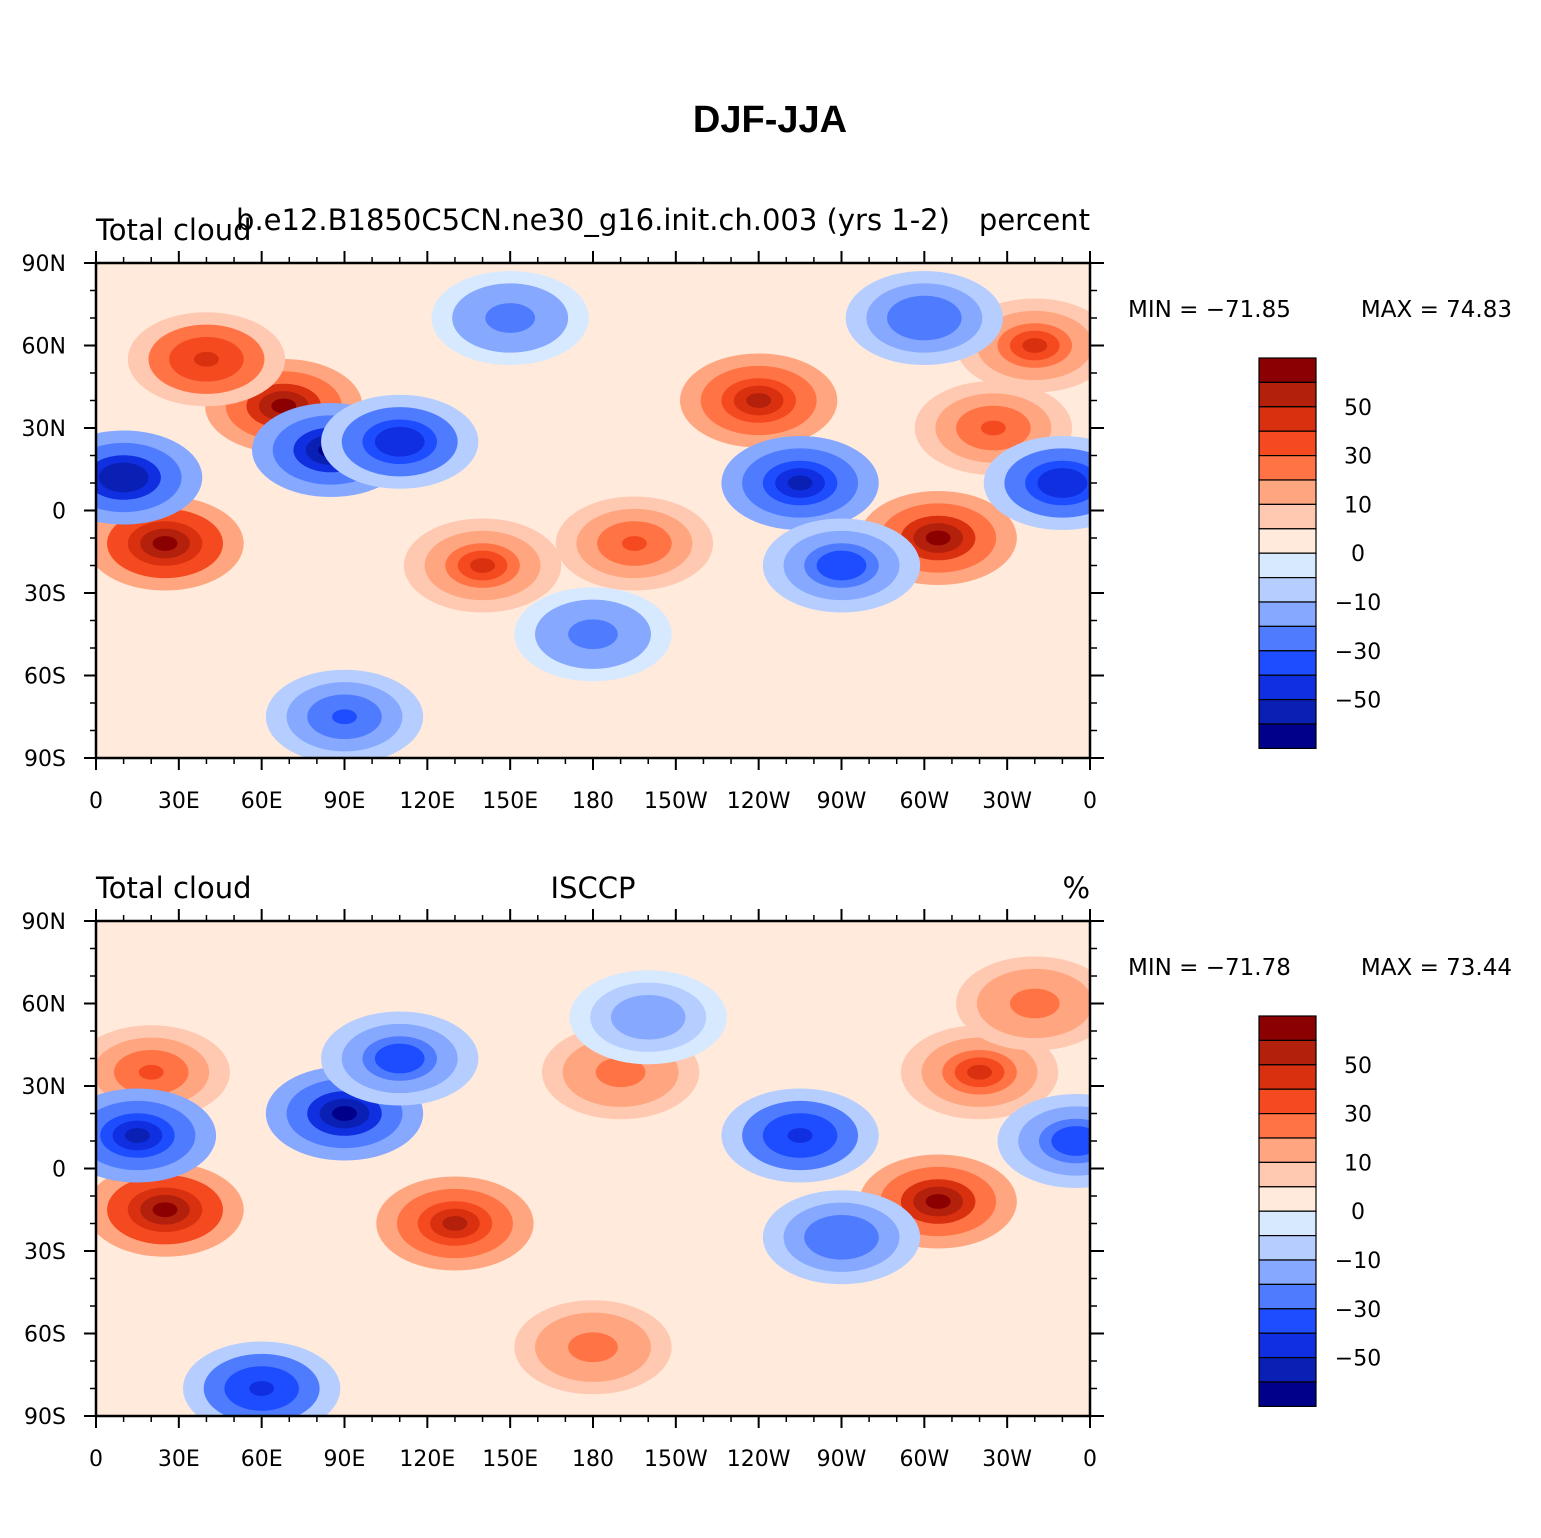 This screenshot has height=1538, width=1541. Describe the element at coordinates (770, 120) in the screenshot. I see `figure-title: DJF-JJA` at that location.